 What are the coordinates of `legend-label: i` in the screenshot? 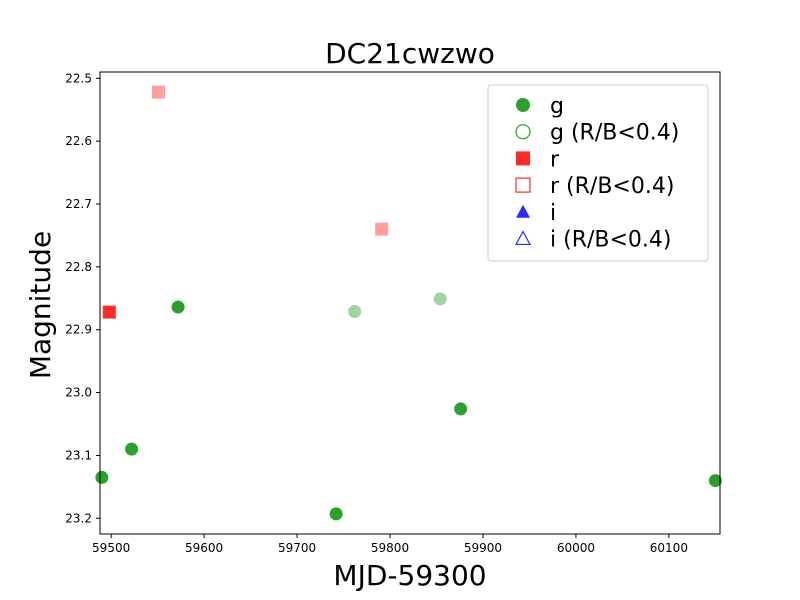 It's located at (553, 213).